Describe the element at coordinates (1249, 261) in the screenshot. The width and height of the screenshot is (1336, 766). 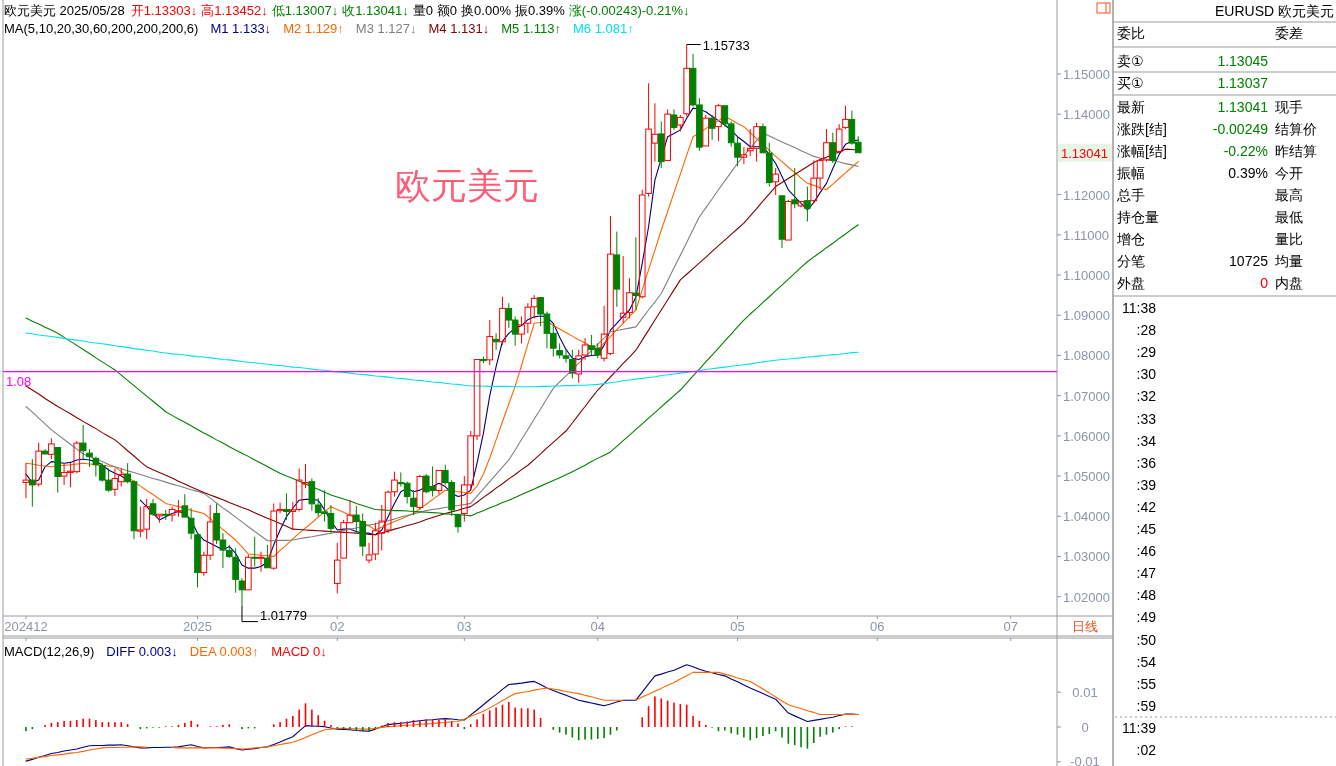
I see `text: 10725` at that location.